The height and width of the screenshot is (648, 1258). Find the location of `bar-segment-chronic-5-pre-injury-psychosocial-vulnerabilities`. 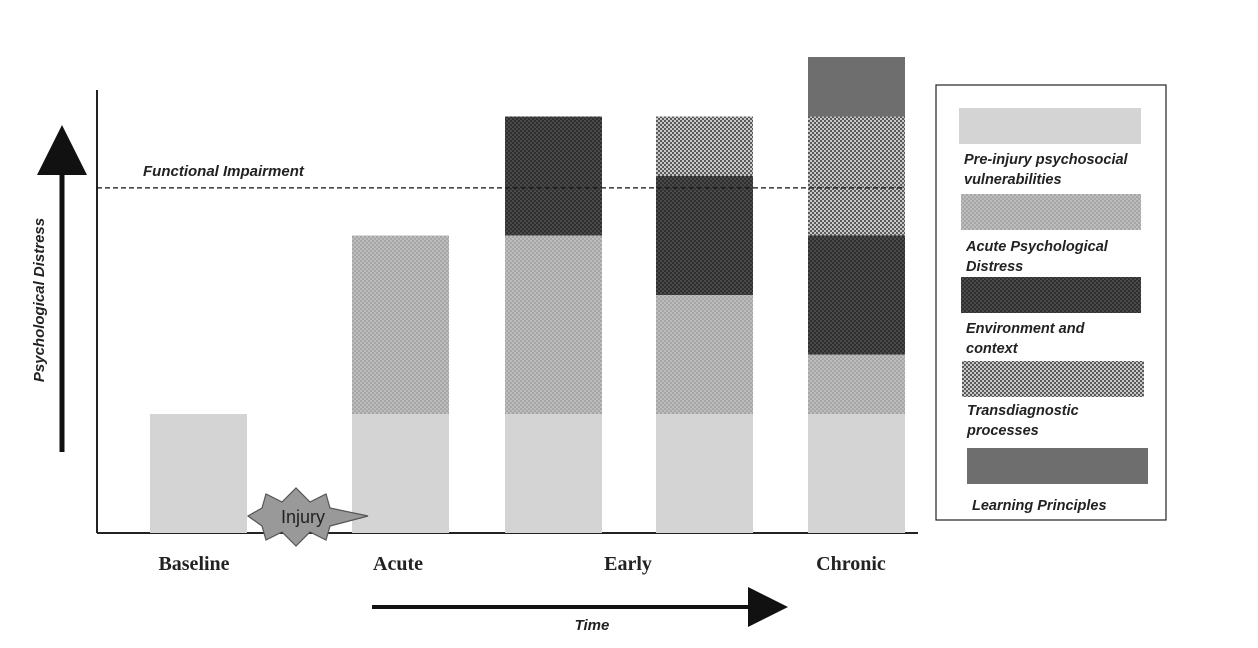

bar-segment-chronic-5-pre-injury-psychosocial-vulnerabilities is located at coordinates (856, 473).